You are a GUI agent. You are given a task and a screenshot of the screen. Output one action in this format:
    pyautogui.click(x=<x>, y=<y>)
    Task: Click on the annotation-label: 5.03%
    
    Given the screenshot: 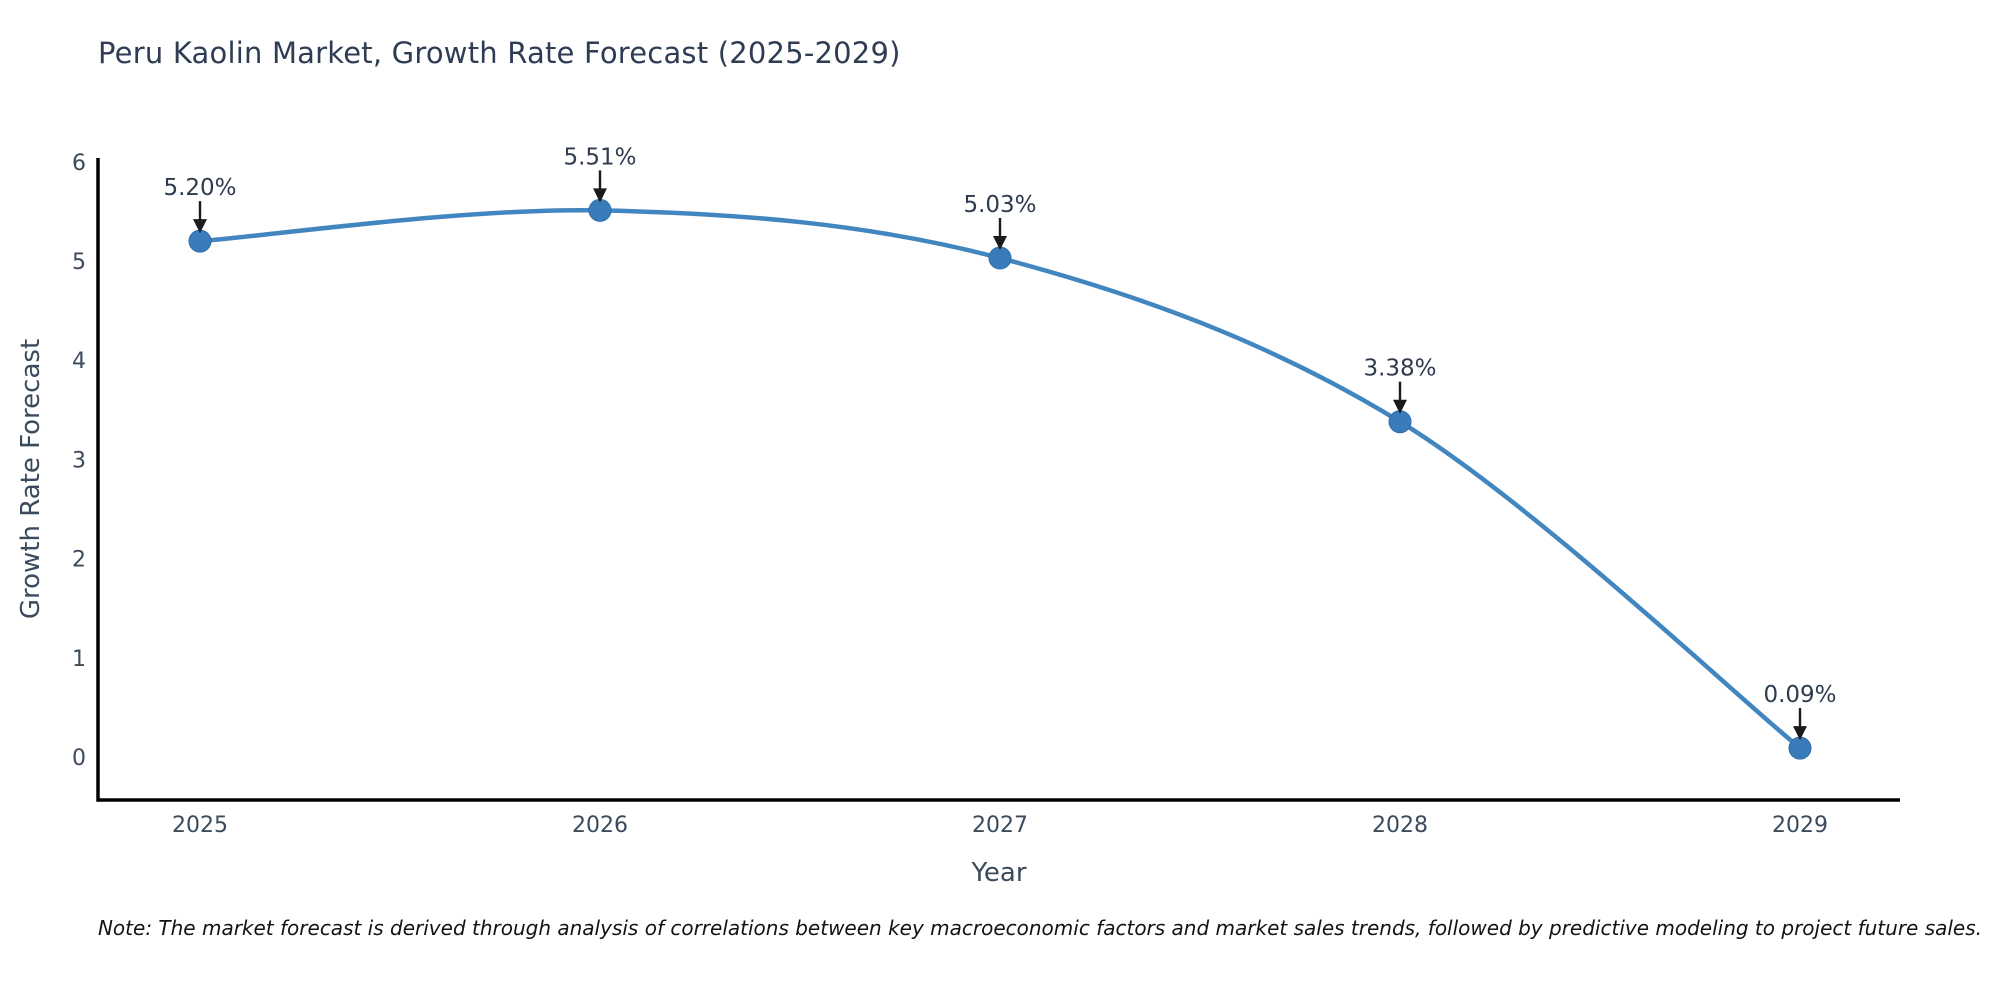 What is the action you would take?
    pyautogui.click(x=999, y=205)
    